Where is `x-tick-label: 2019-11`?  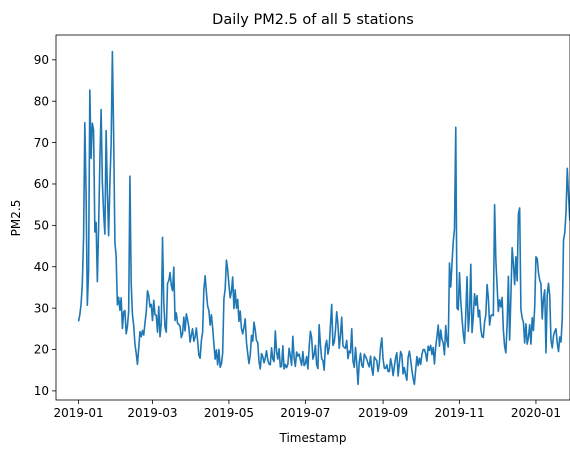
x-tick-label: 2019-11 is located at coordinates (459, 413).